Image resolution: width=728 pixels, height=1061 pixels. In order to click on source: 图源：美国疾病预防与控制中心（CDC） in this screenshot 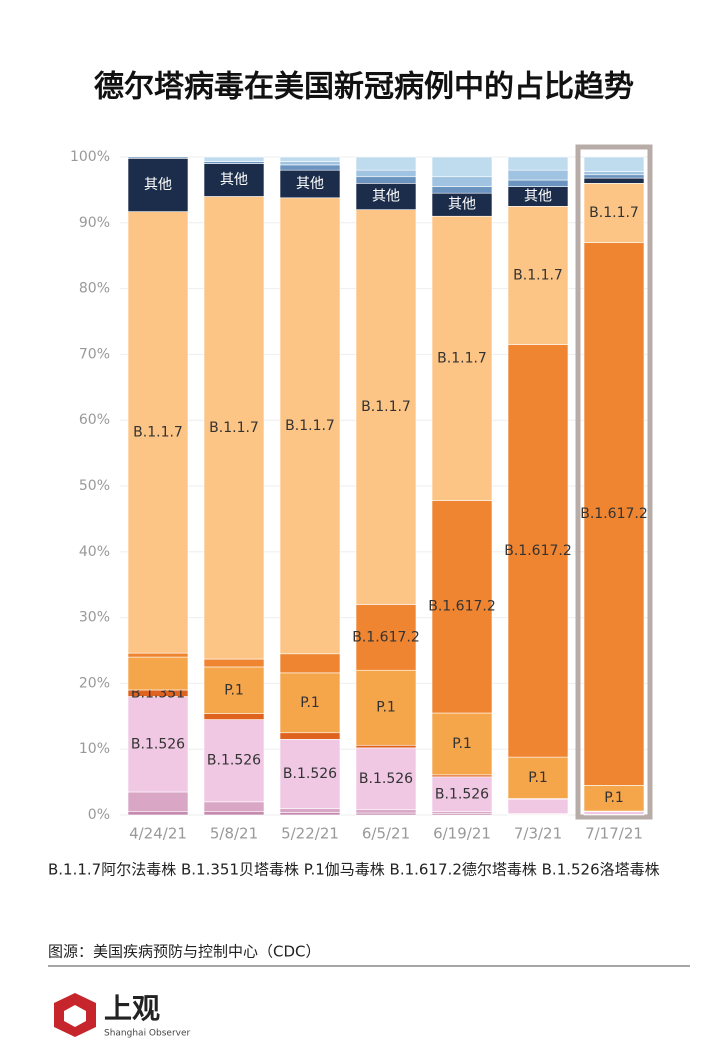, I will do `click(184, 952)`.